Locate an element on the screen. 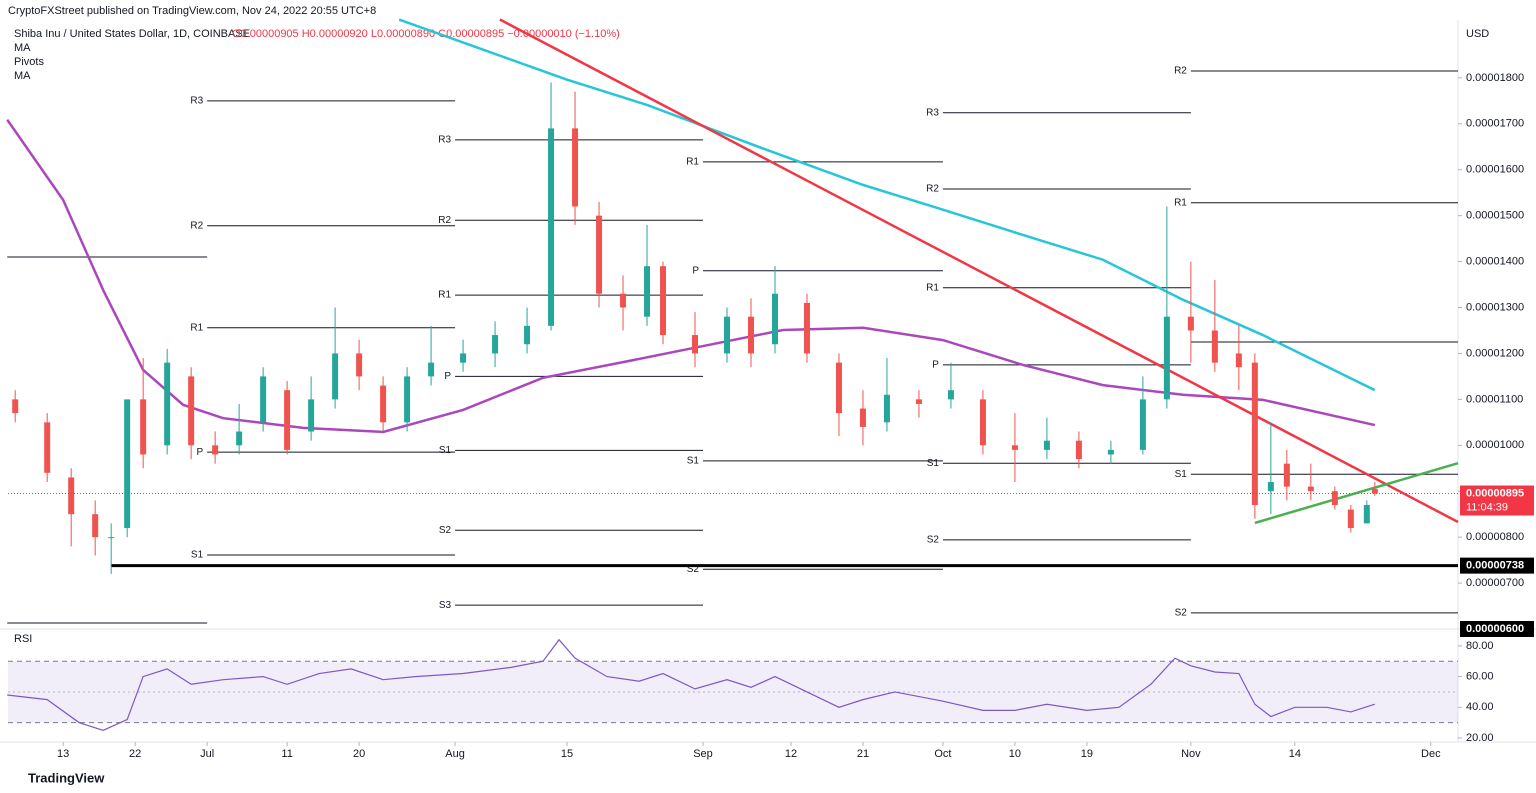 Image resolution: width=1536 pixels, height=793 pixels. y-tick-label: 80.00 is located at coordinates (1480, 646).